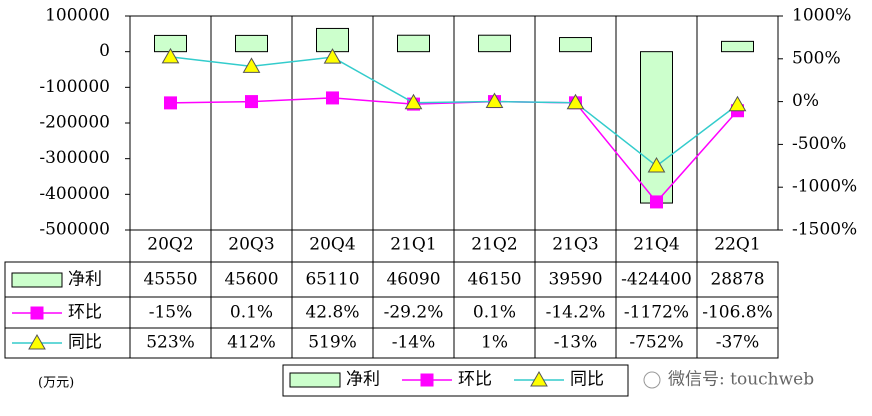 This screenshot has width=872, height=416. Describe the element at coordinates (85, 343) in the screenshot. I see `table-row-label: 同比` at that location.